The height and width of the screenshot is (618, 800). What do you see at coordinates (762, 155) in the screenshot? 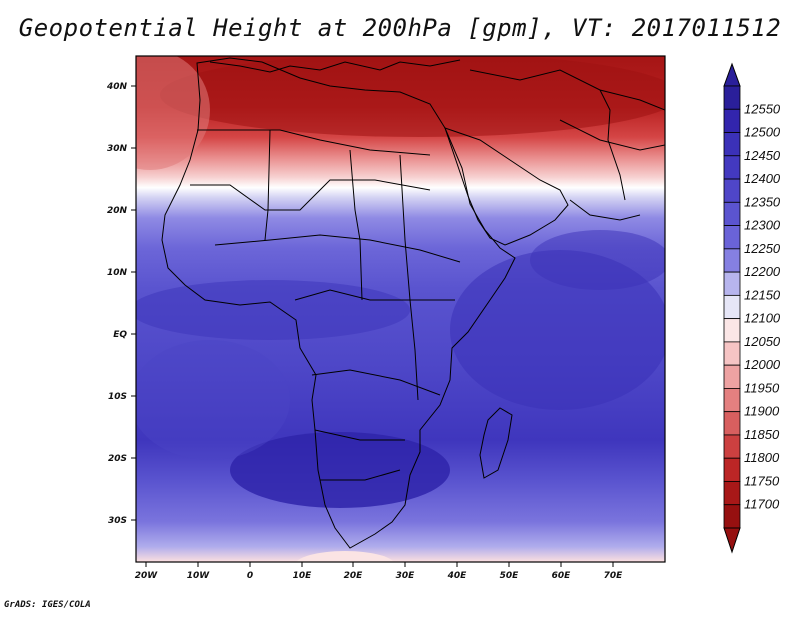
I see `colorbar-label: 12450` at bounding box center [762, 155].